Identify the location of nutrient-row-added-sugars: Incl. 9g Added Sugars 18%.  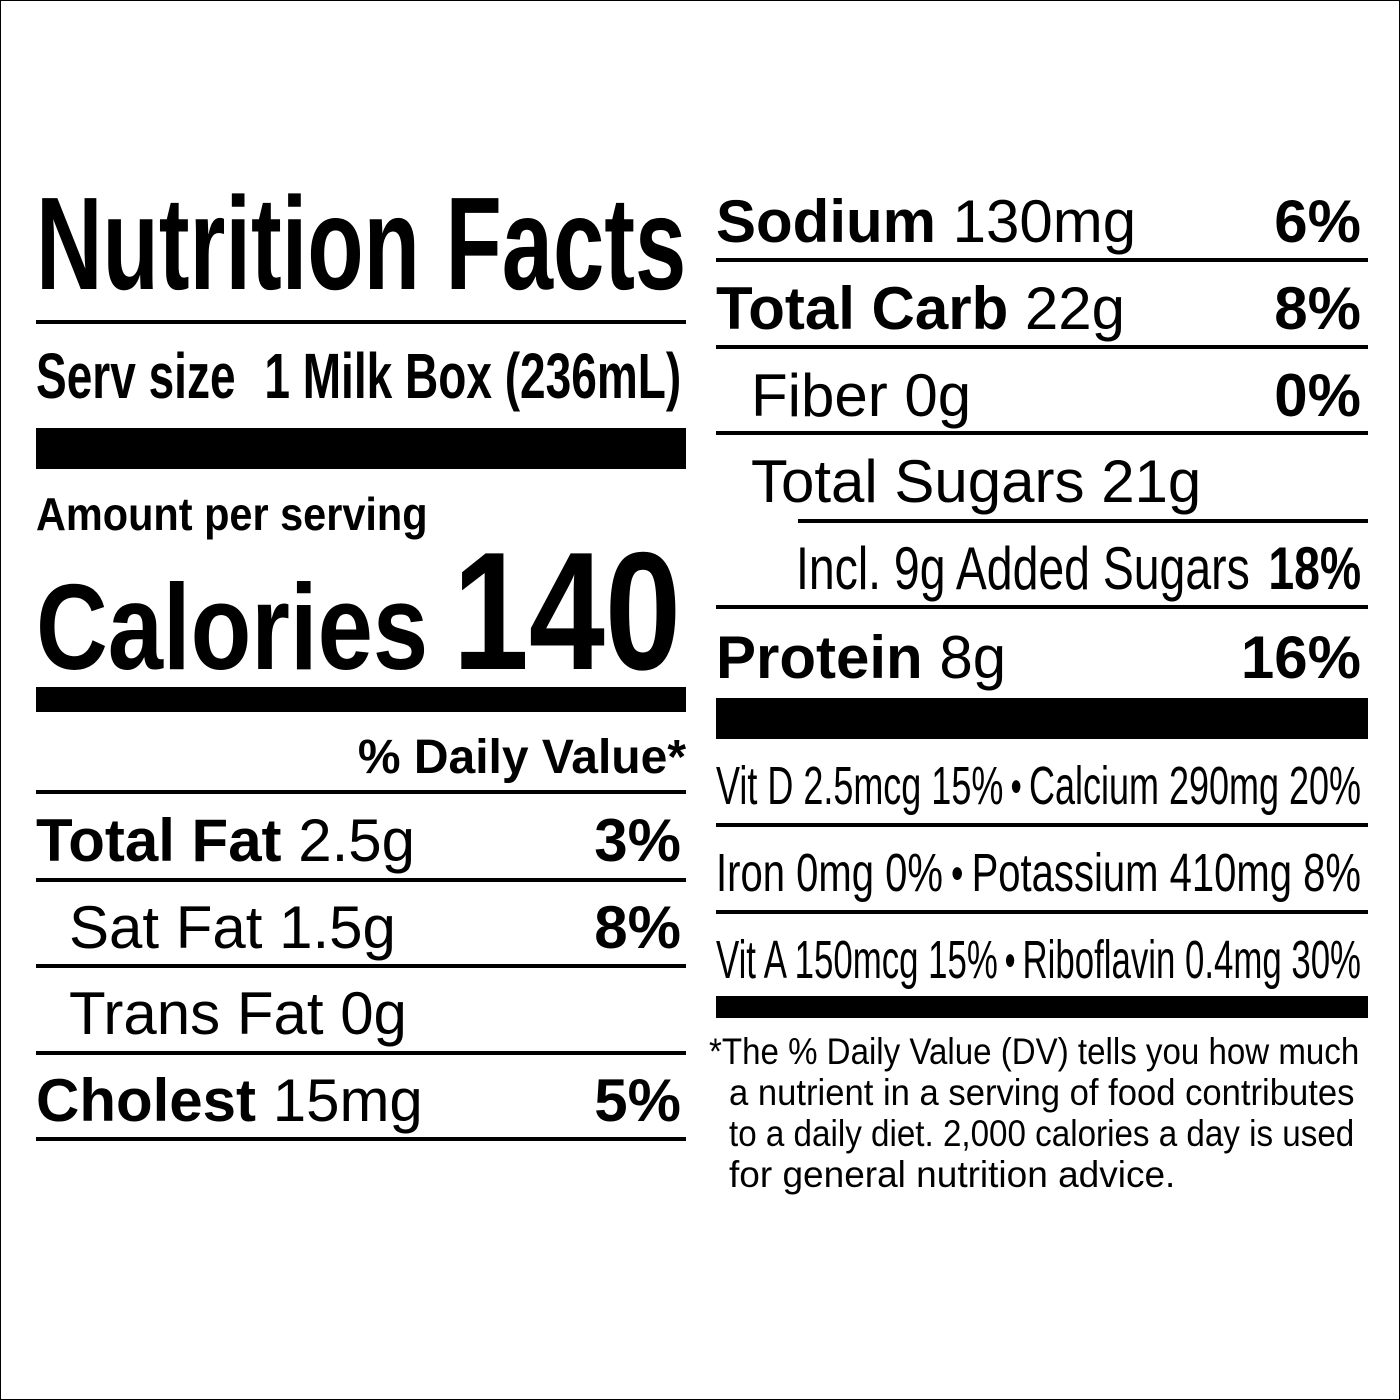
(1078, 566).